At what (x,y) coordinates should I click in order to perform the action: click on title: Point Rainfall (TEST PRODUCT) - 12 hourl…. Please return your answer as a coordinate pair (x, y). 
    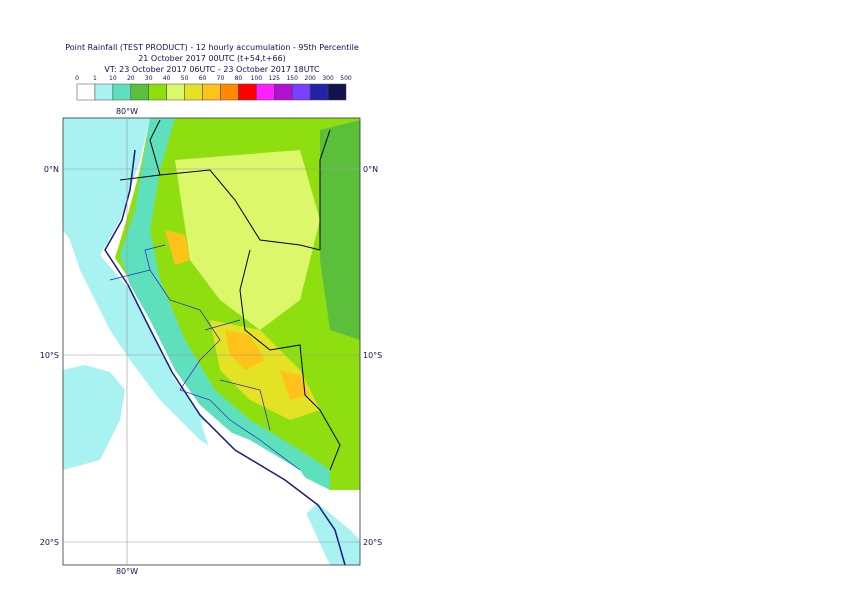
    Looking at the image, I should click on (212, 47).